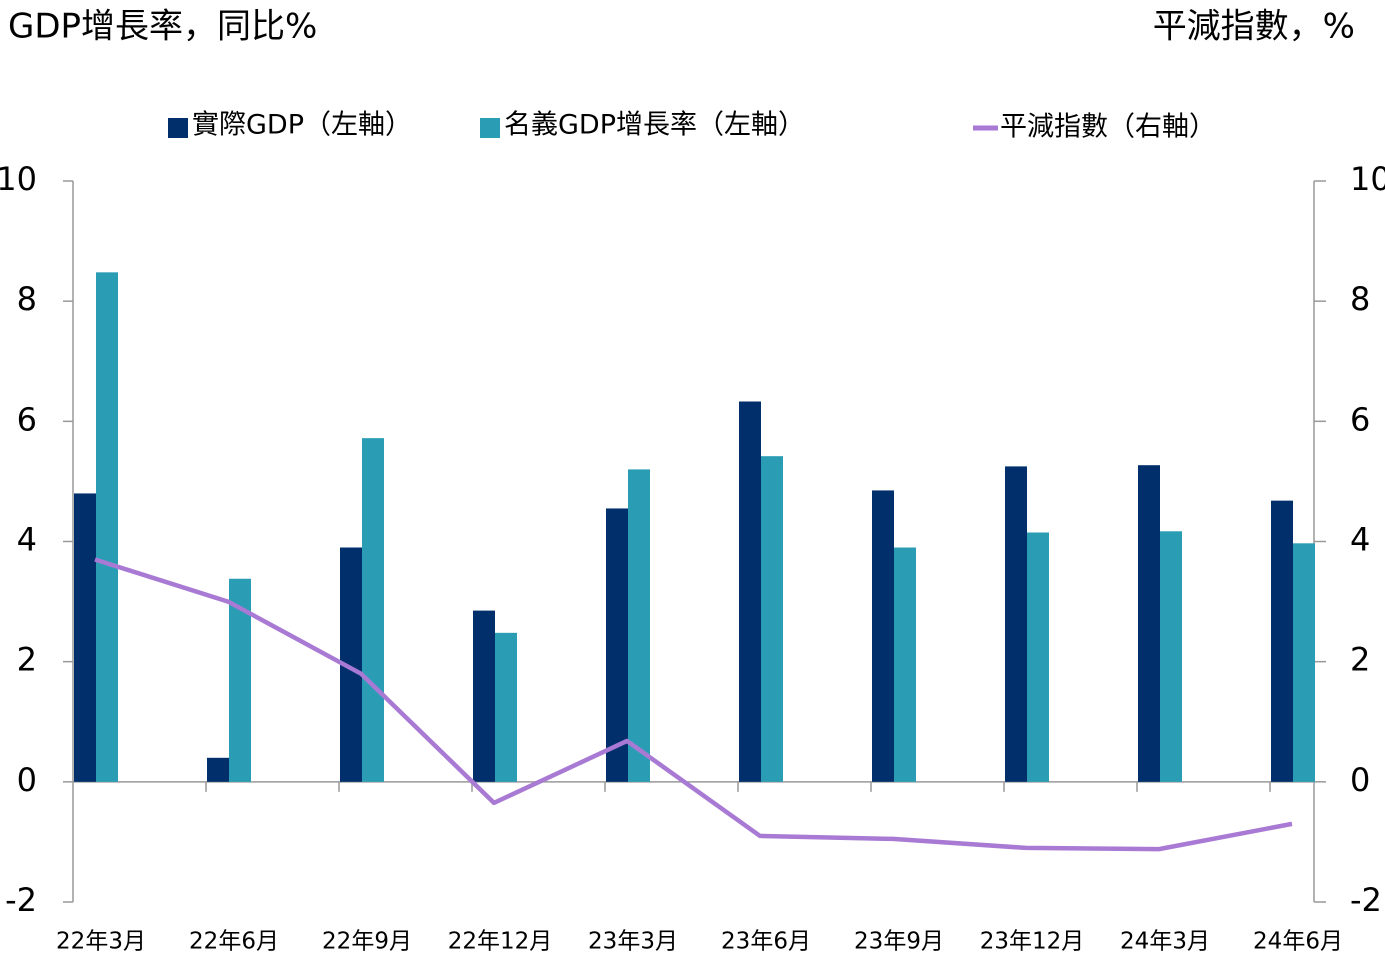 The width and height of the screenshot is (1385, 958). Describe the element at coordinates (302, 125) in the screenshot. I see `legend-label: 實際GDP（左軸）` at that location.